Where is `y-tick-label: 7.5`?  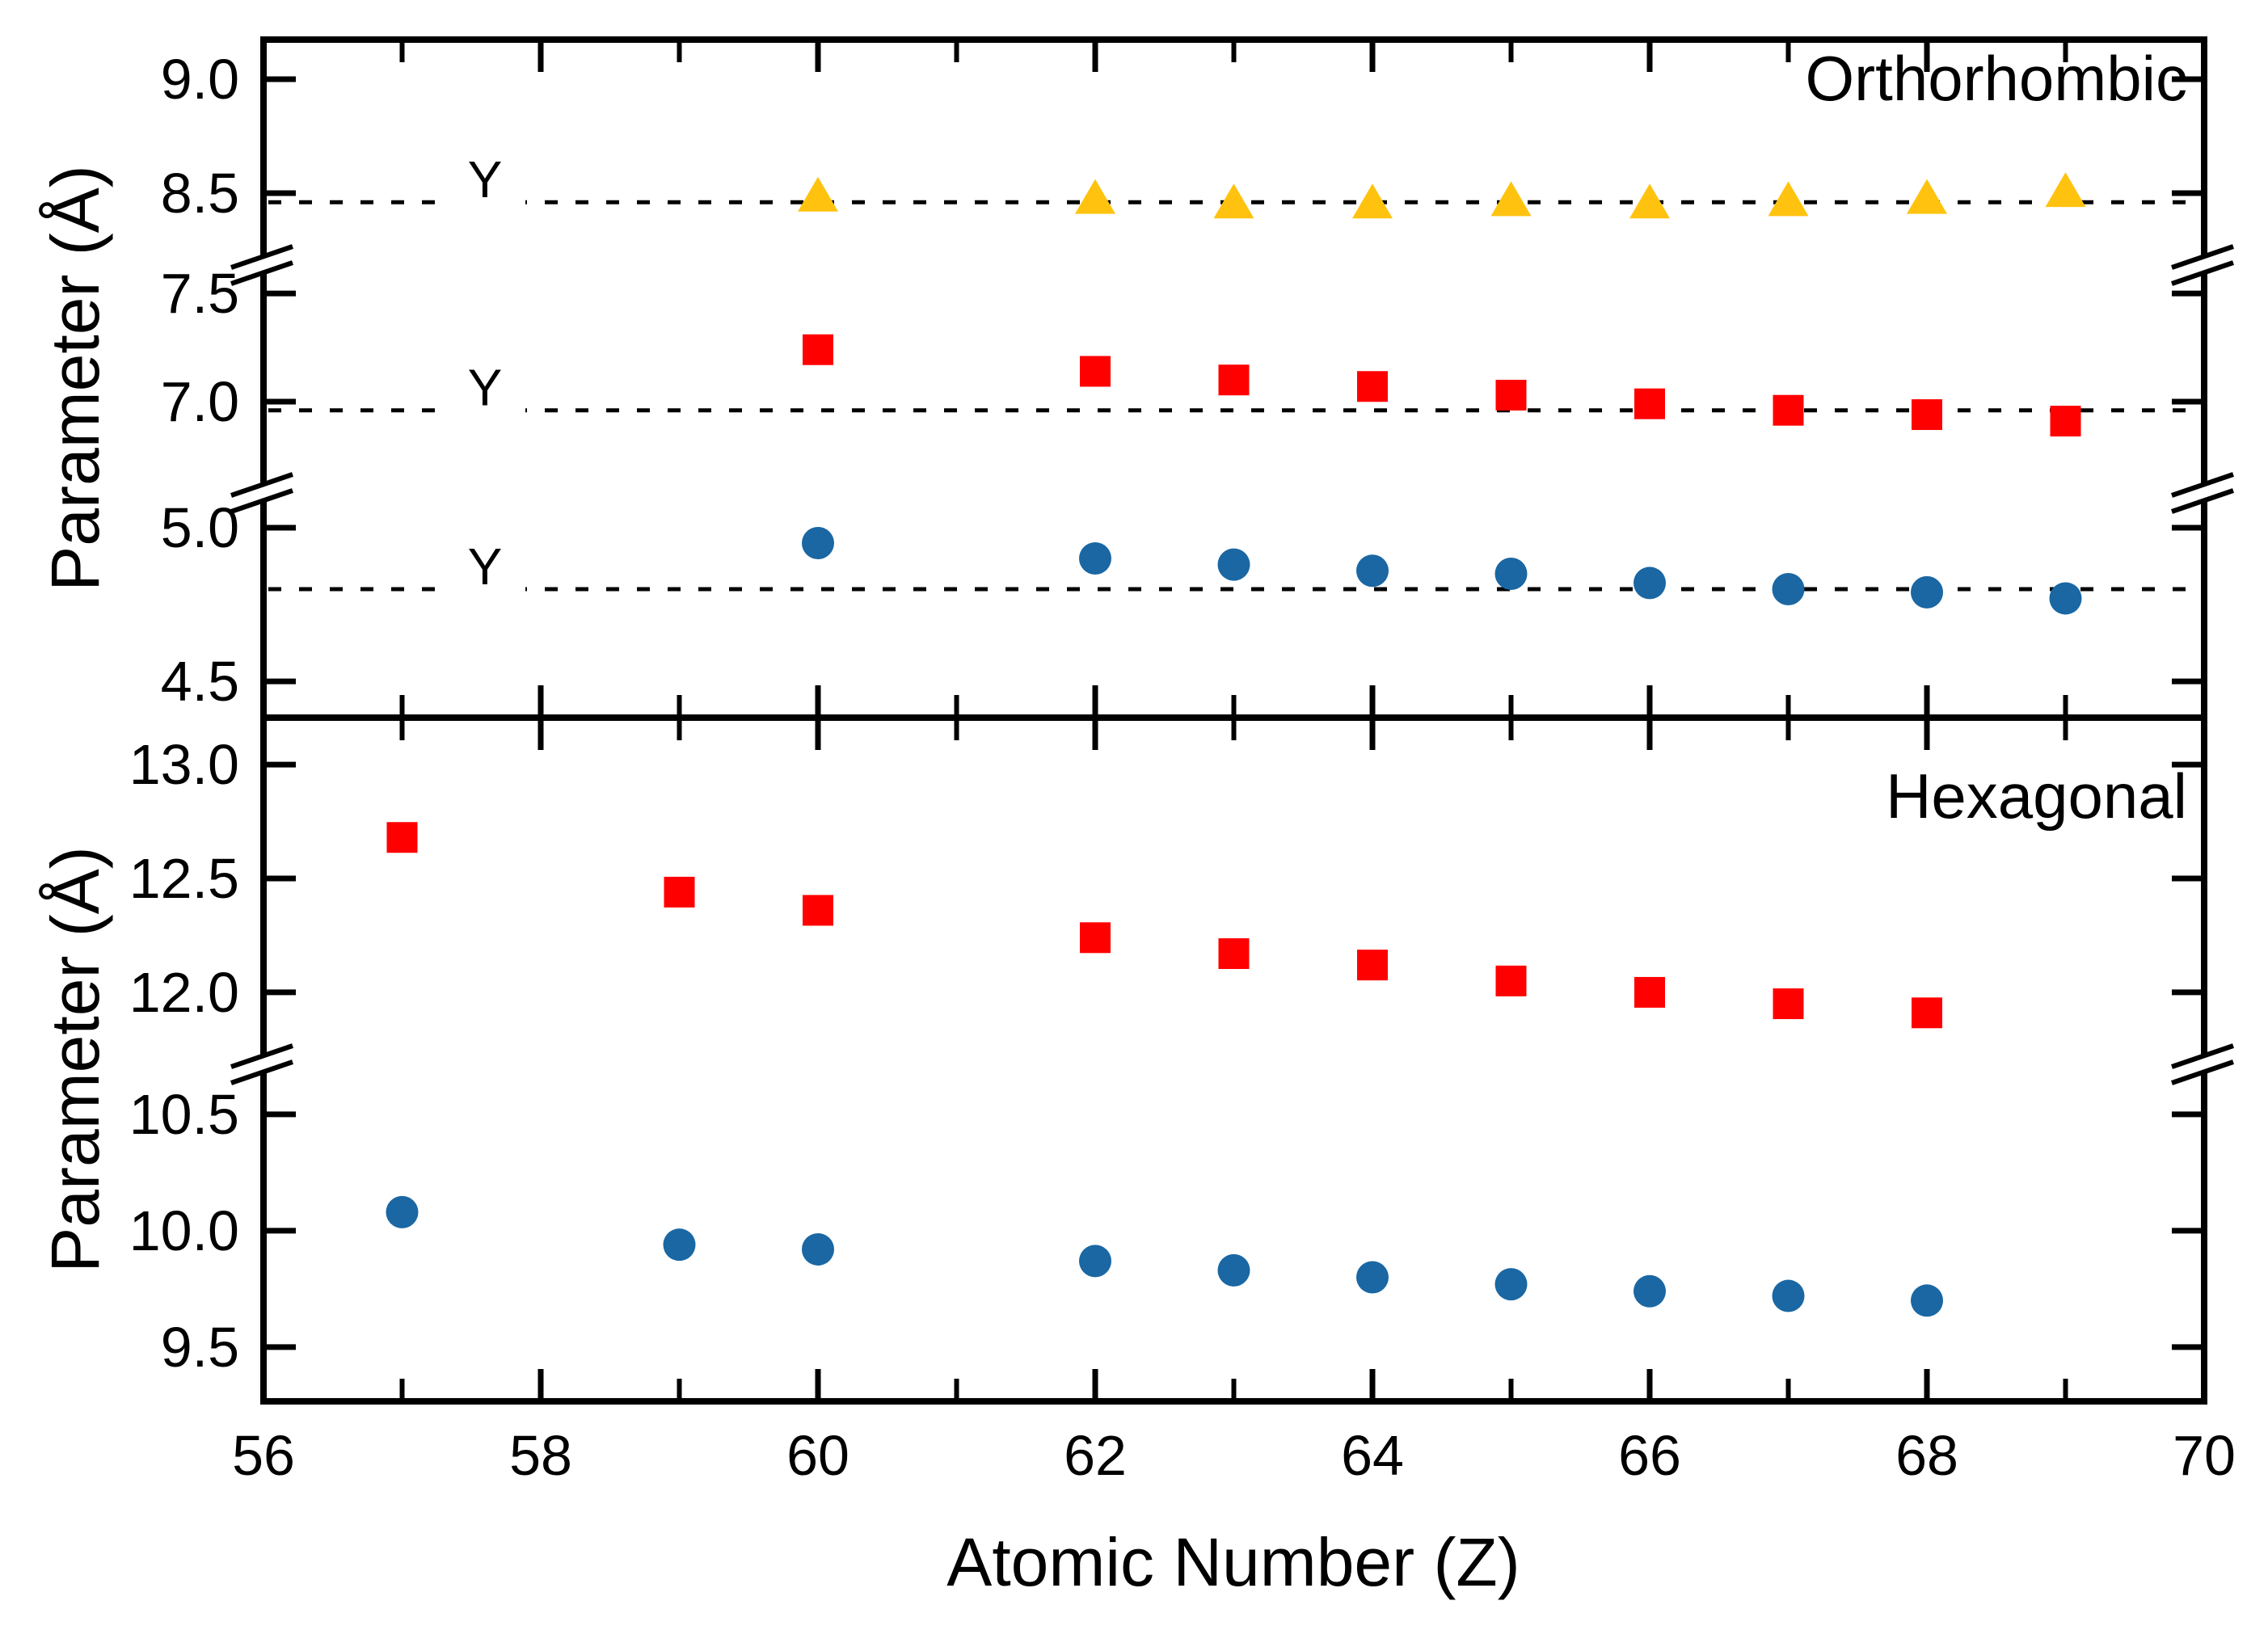 y-tick-label: 7.5 is located at coordinates (200, 293).